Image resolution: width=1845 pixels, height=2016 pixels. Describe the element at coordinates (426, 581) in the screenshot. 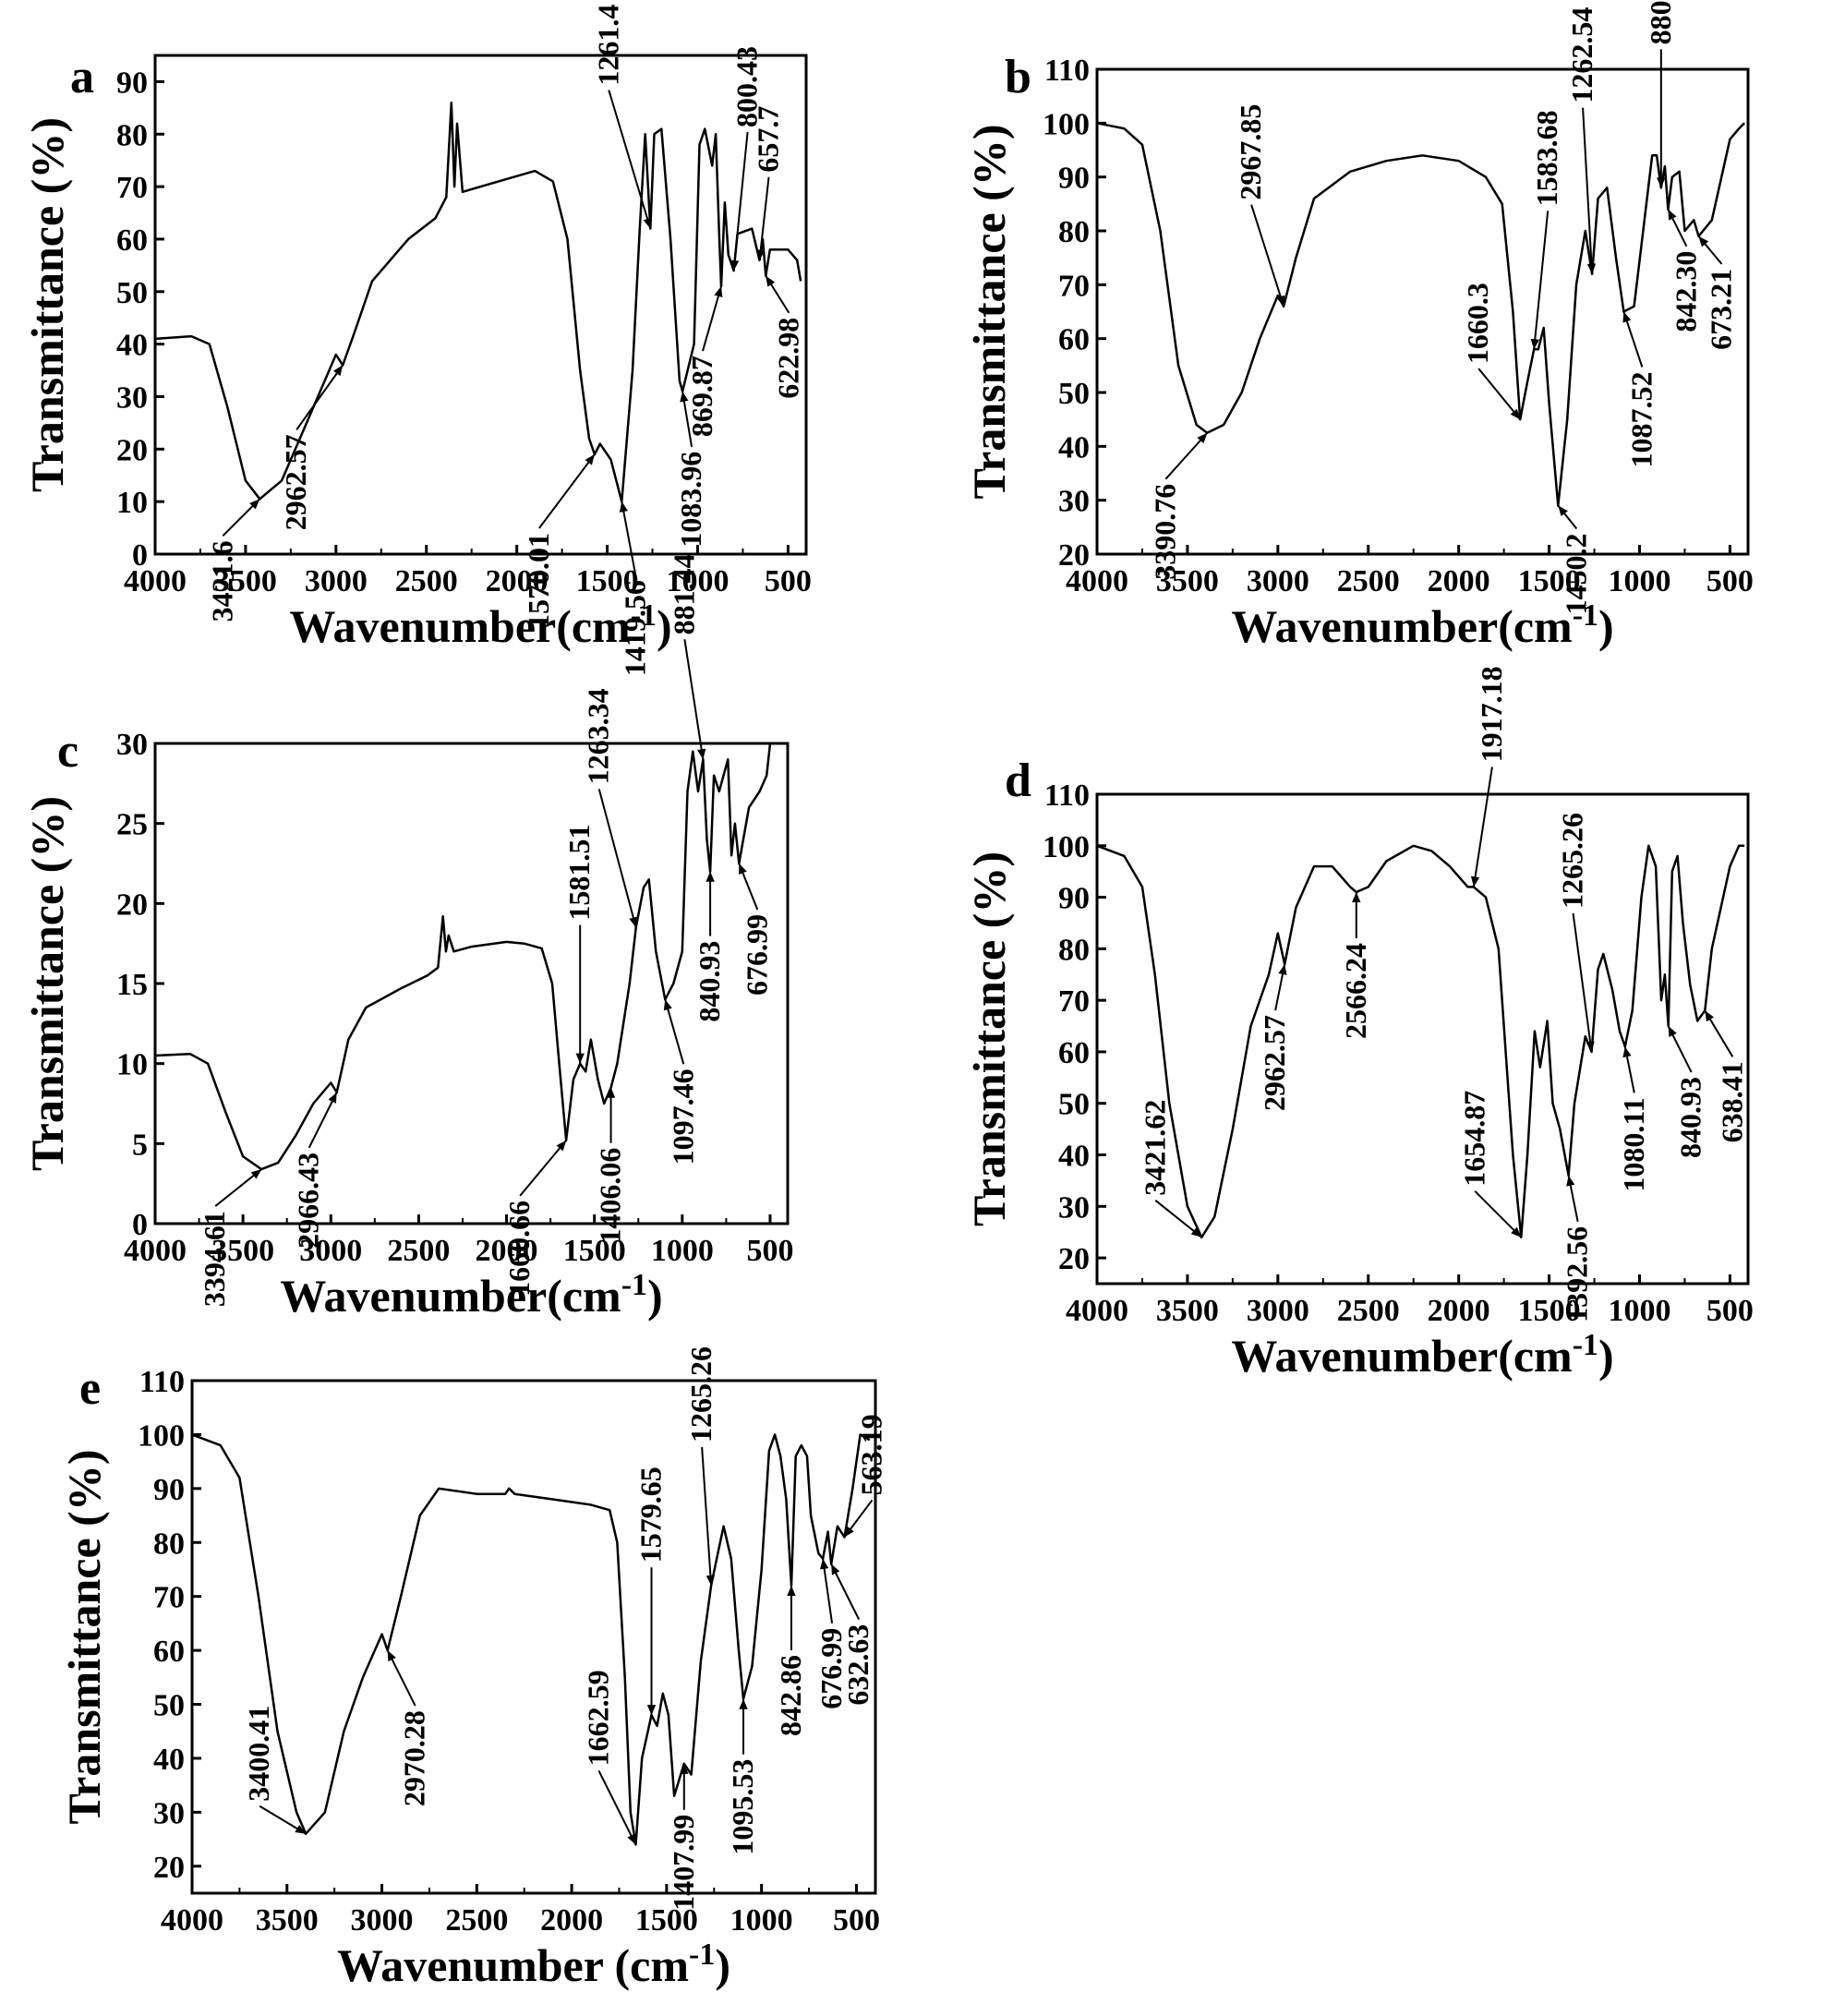

I see `x-tick-label: 2500` at that location.